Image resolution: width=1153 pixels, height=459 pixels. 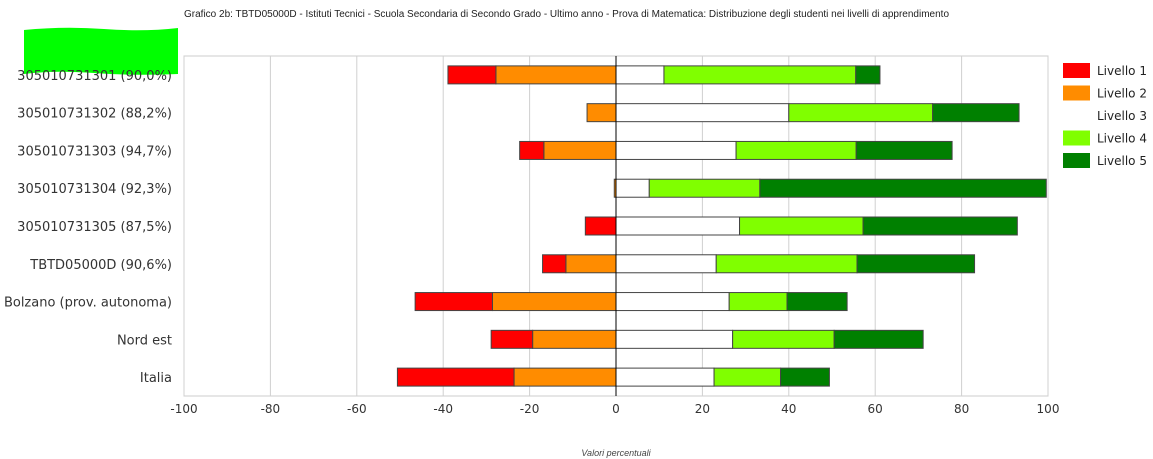 What do you see at coordinates (702, 409) in the screenshot?
I see `x-tick-label: 20` at bounding box center [702, 409].